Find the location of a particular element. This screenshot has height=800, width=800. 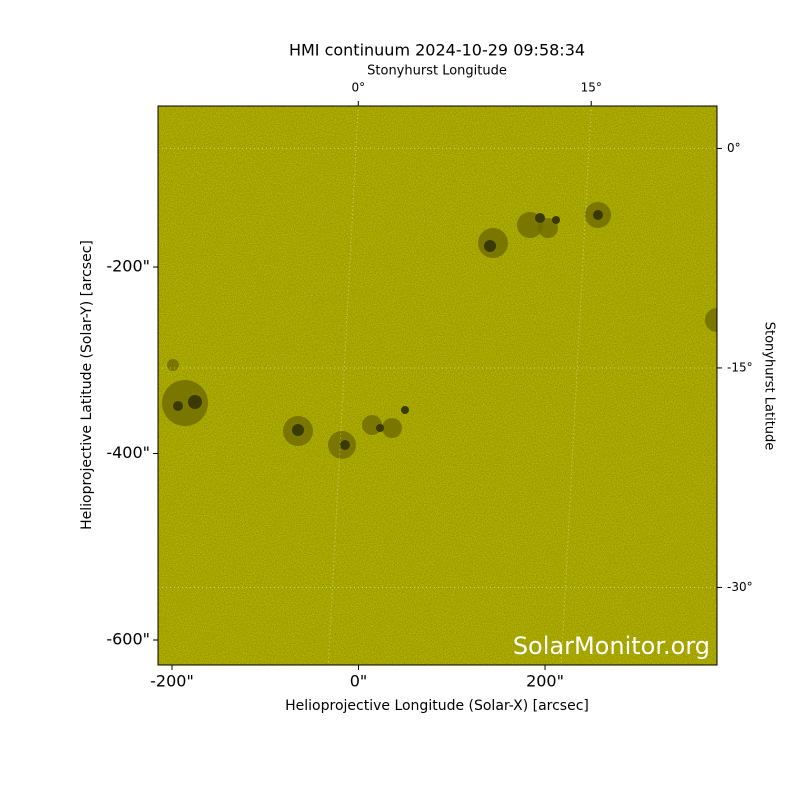

y-tick-label: -200" is located at coordinates (128, 266).